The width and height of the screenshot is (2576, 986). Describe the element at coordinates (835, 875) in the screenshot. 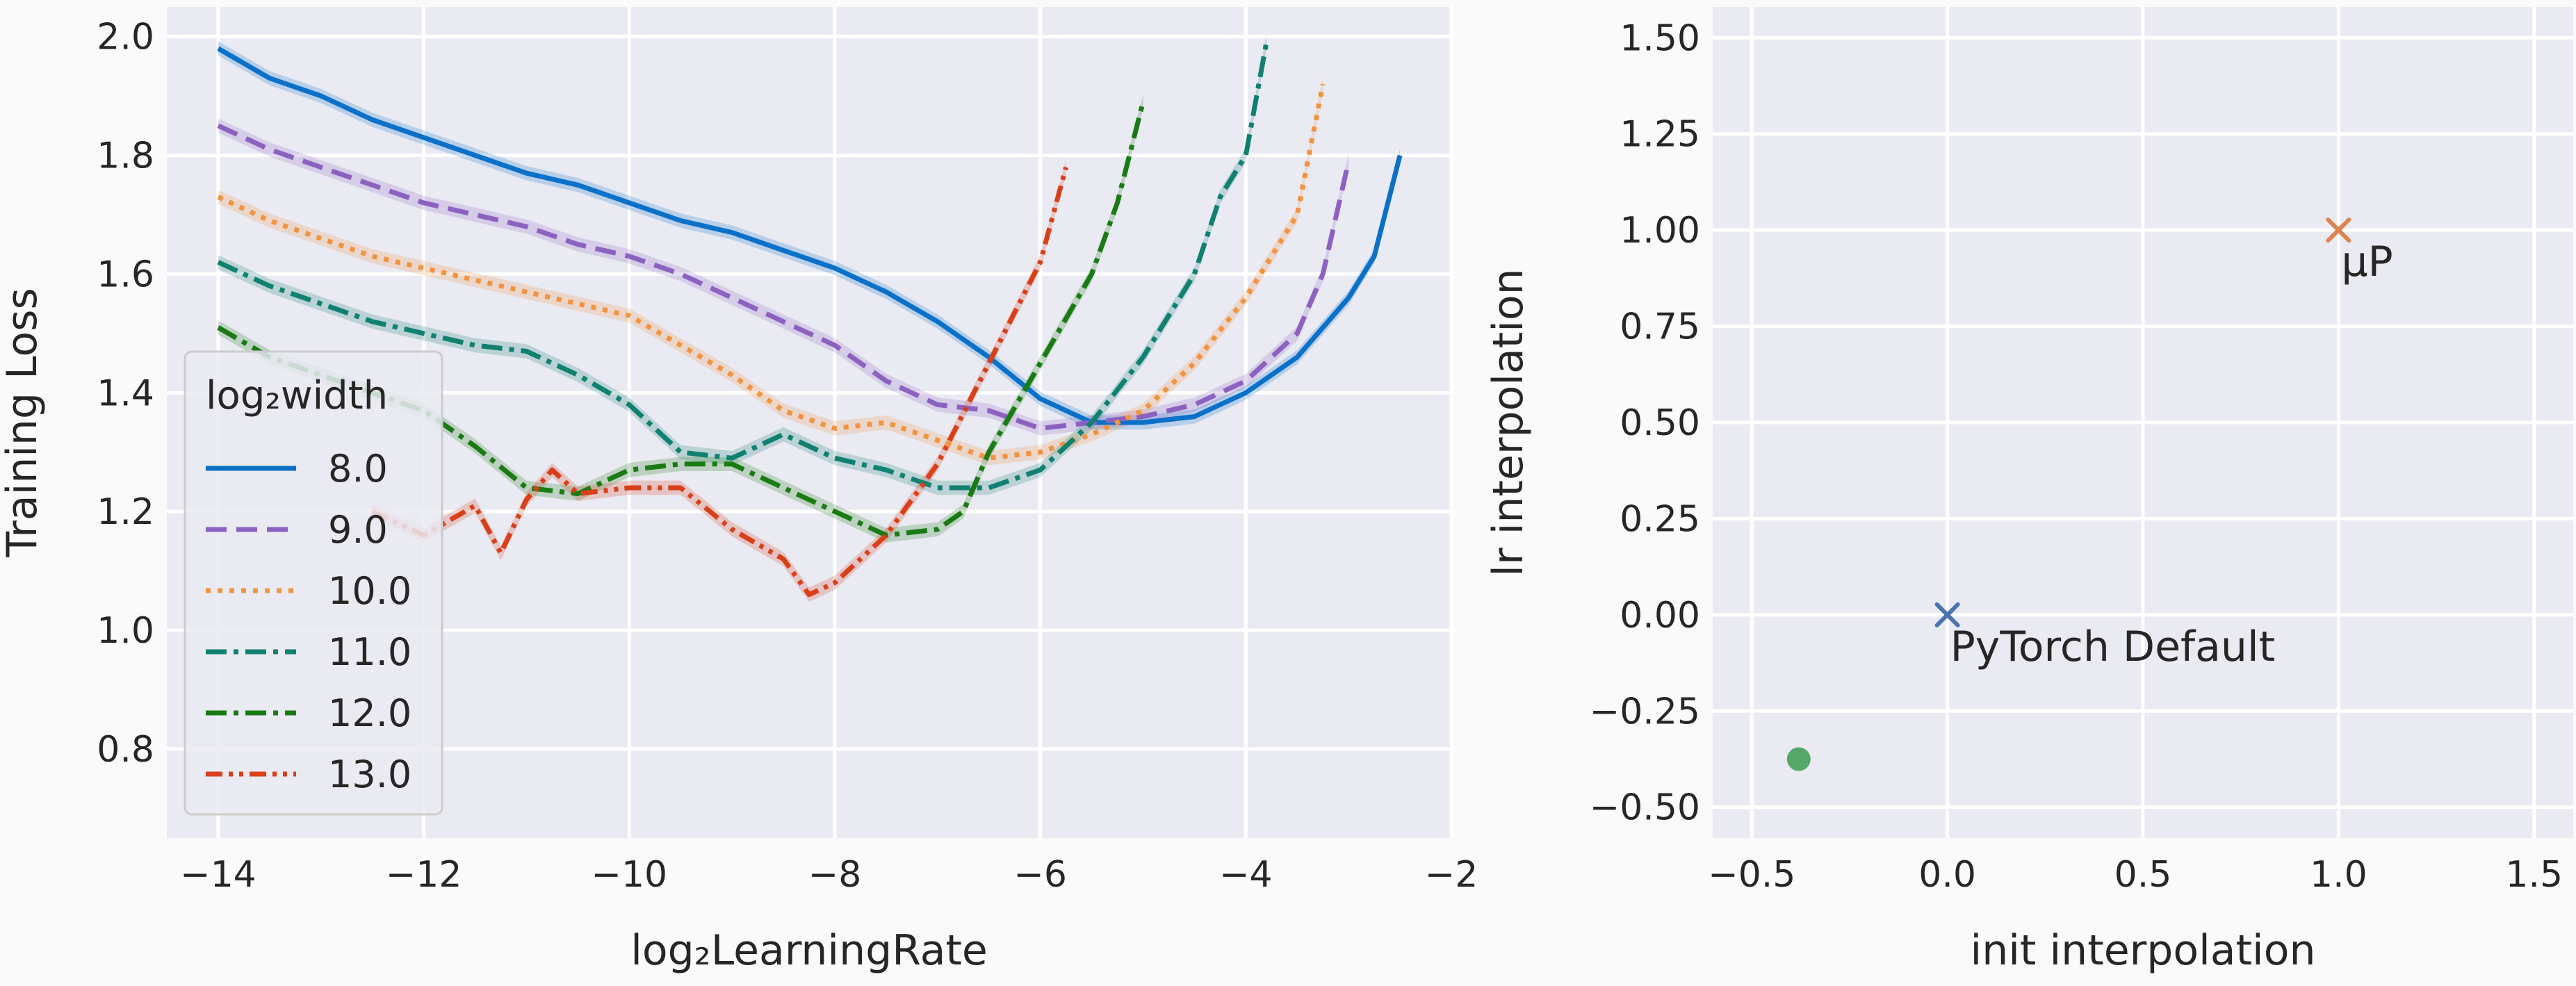

I see `left-x-tick-label: −8` at that location.